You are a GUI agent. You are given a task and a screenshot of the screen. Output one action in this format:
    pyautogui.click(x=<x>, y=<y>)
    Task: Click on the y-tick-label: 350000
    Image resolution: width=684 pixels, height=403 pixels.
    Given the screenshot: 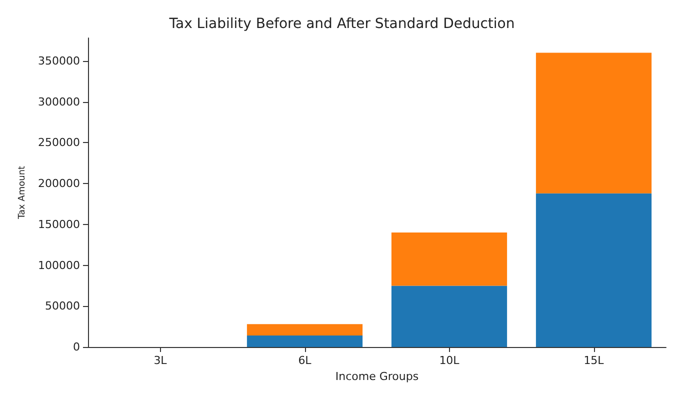 What is the action you would take?
    pyautogui.click(x=59, y=61)
    